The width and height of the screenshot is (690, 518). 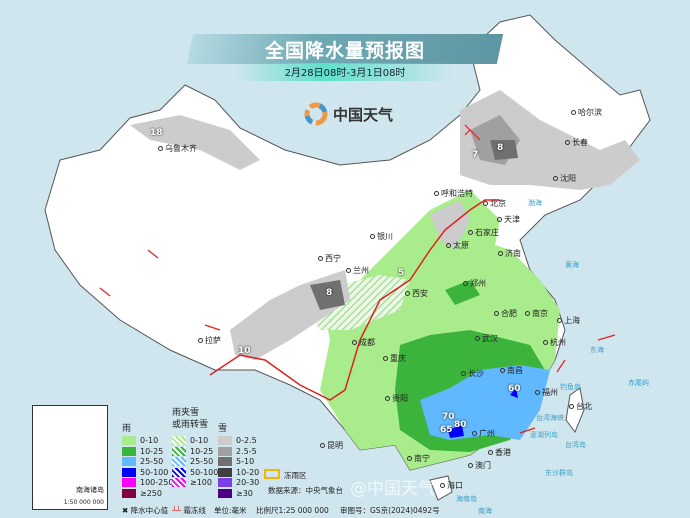 What do you see at coordinates (475, 155) in the screenshot?
I see `precip-center-value: 7` at bounding box center [475, 155].